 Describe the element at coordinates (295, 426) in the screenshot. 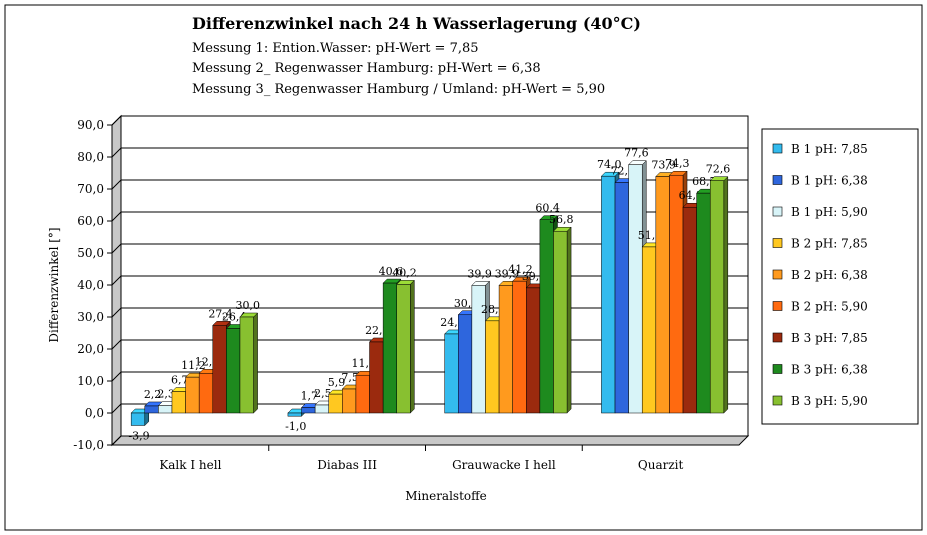

I see `data-label: -1,0` at that location.